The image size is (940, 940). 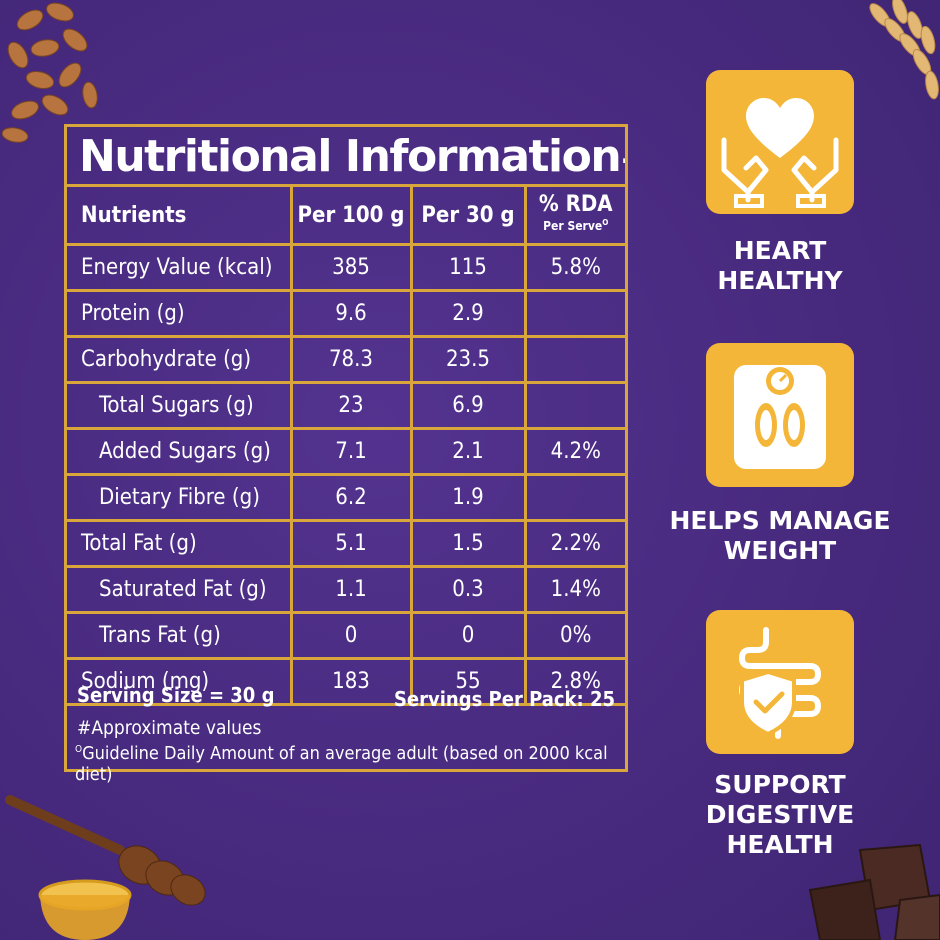 What do you see at coordinates (180, 267) in the screenshot?
I see `nutrient-name: Energy Value (kcal)` at bounding box center [180, 267].